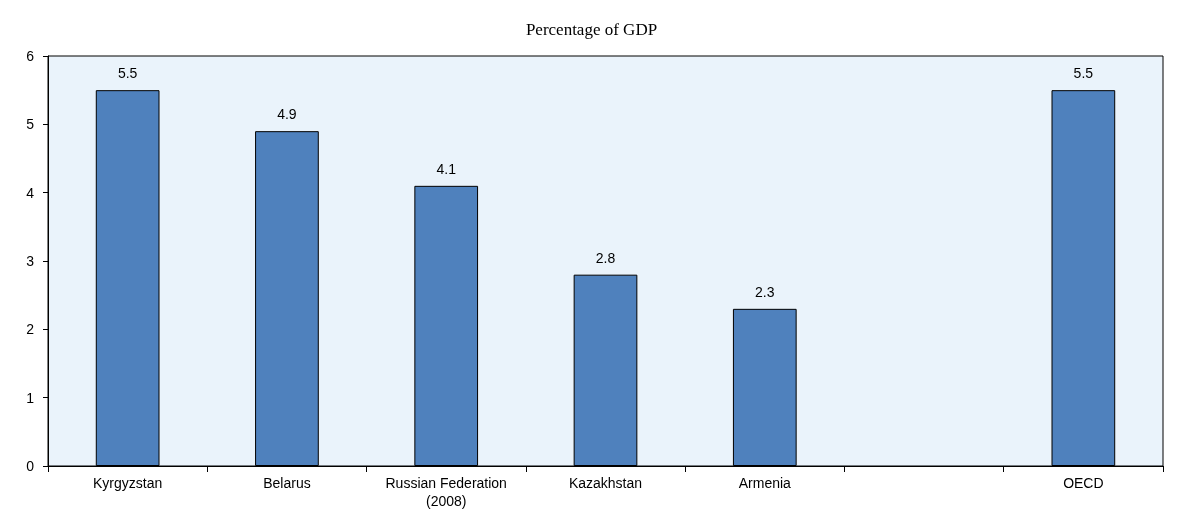  What do you see at coordinates (287, 114) in the screenshot?
I see `data-label: 4.9` at bounding box center [287, 114].